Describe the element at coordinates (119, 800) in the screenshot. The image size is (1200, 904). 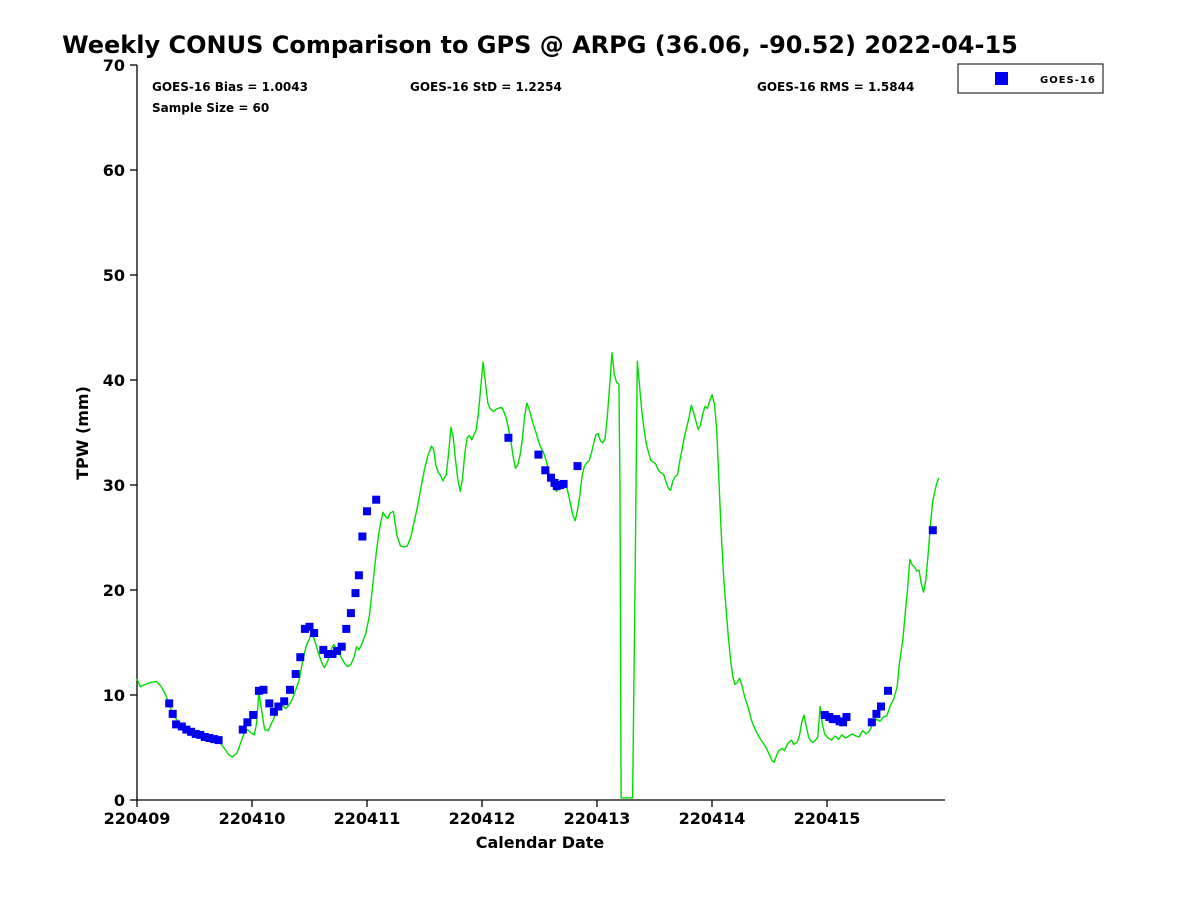
I see `y-tick-label: 0` at that location.